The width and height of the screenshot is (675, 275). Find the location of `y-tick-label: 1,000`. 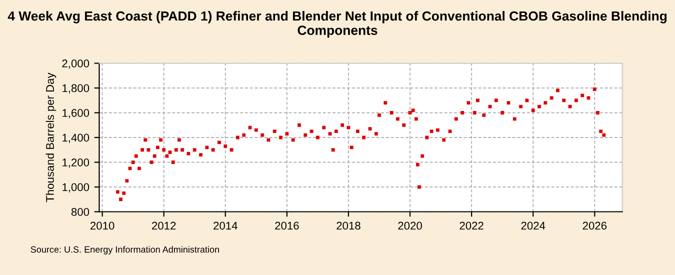

y-tick-label: 1,000 is located at coordinates (76, 187).